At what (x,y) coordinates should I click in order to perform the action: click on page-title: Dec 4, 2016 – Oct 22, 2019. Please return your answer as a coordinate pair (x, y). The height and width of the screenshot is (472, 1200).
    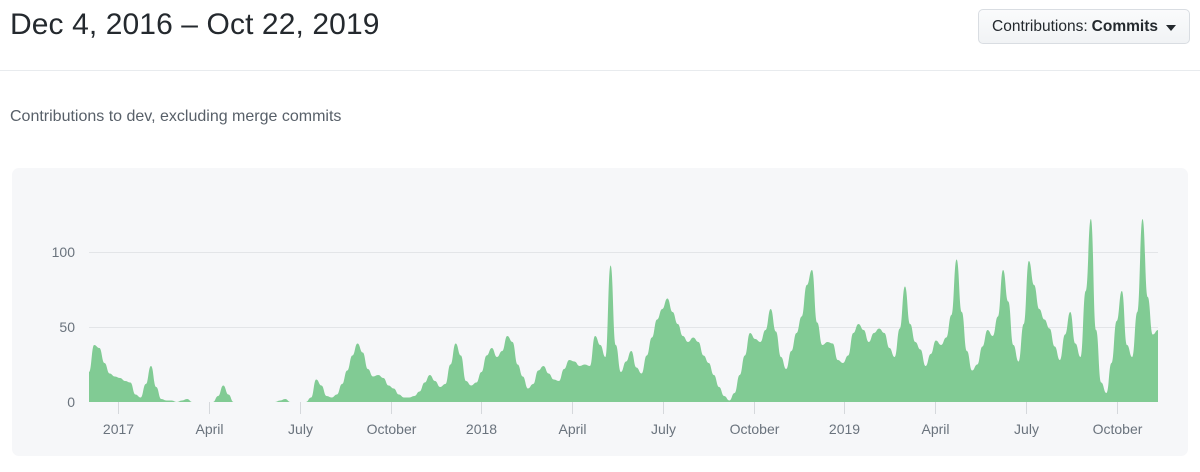
    Looking at the image, I should click on (195, 24).